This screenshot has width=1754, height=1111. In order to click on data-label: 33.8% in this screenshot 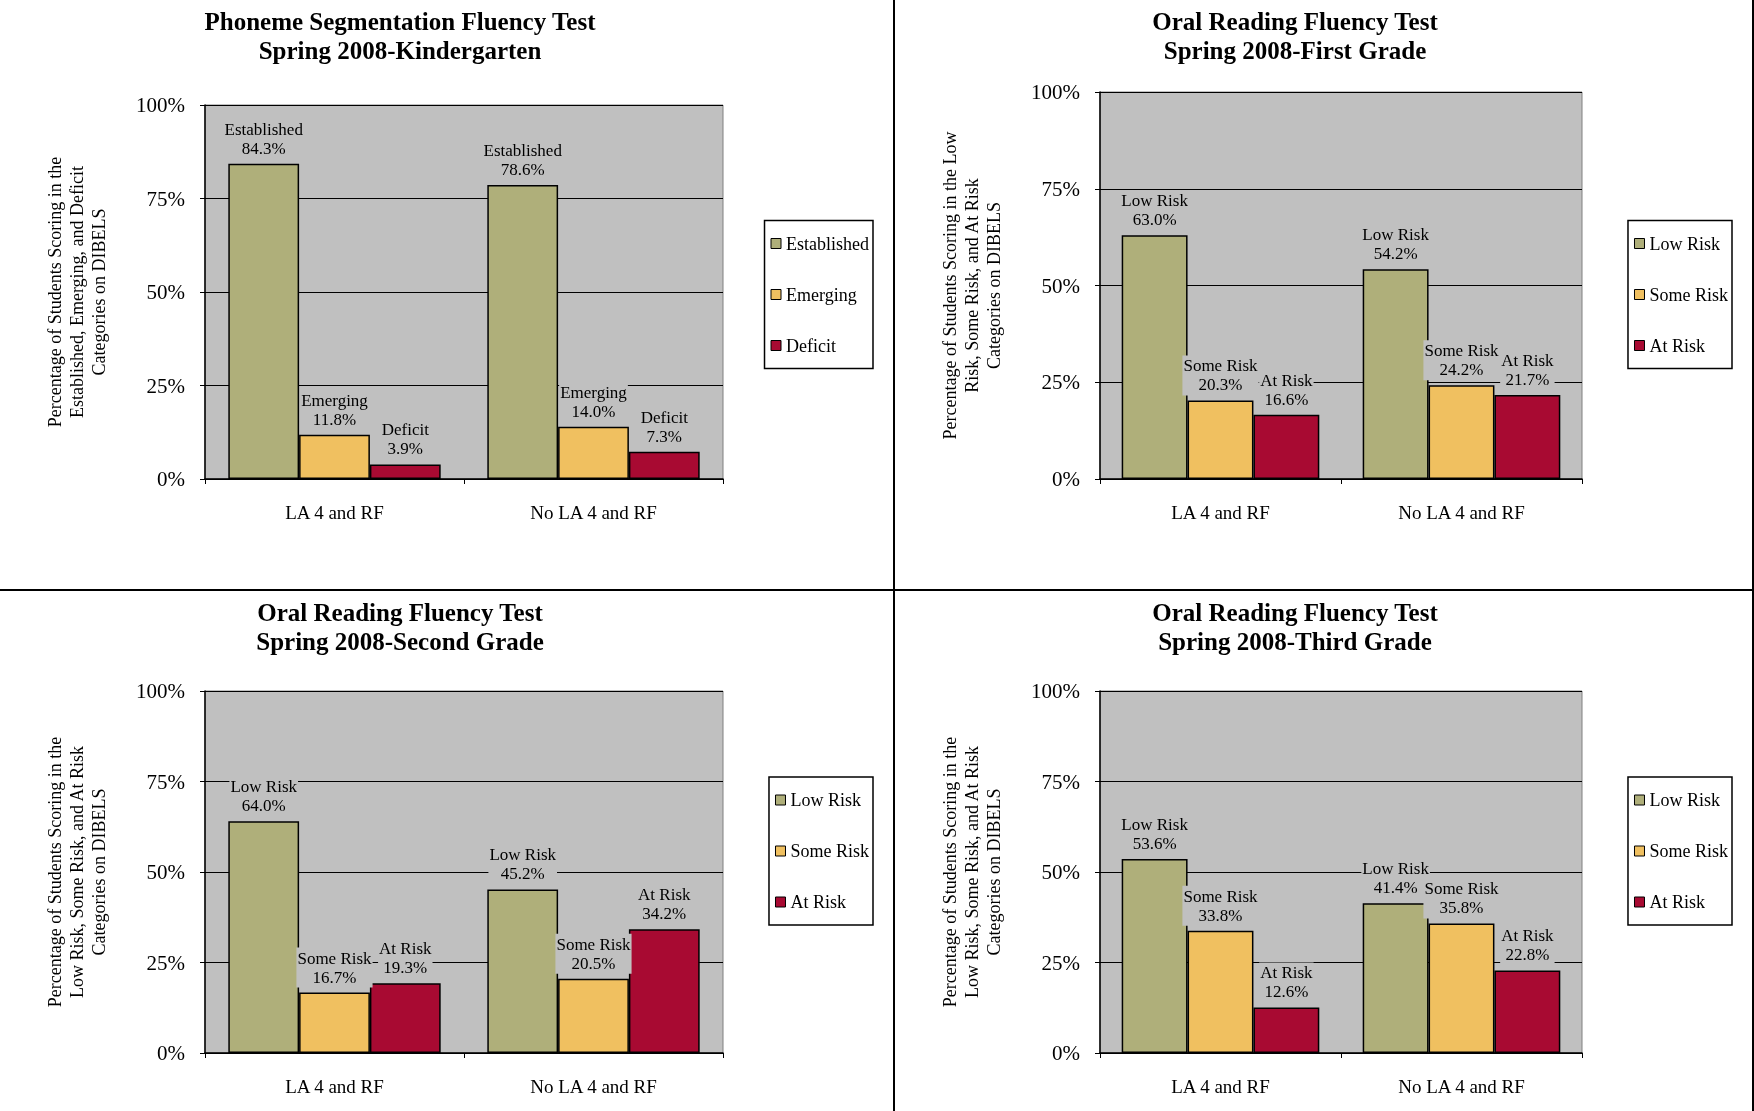, I will do `click(1220, 915)`.